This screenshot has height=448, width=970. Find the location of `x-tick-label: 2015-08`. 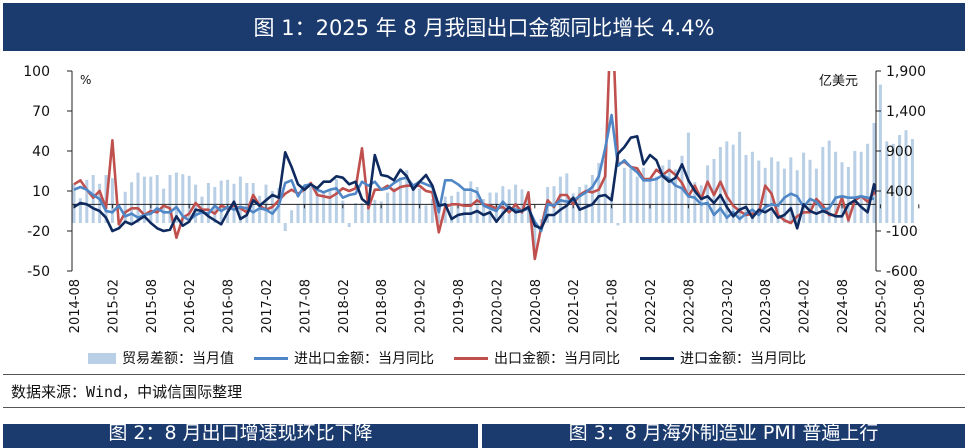

x-tick-label: 2015-08 is located at coordinates (152, 306).